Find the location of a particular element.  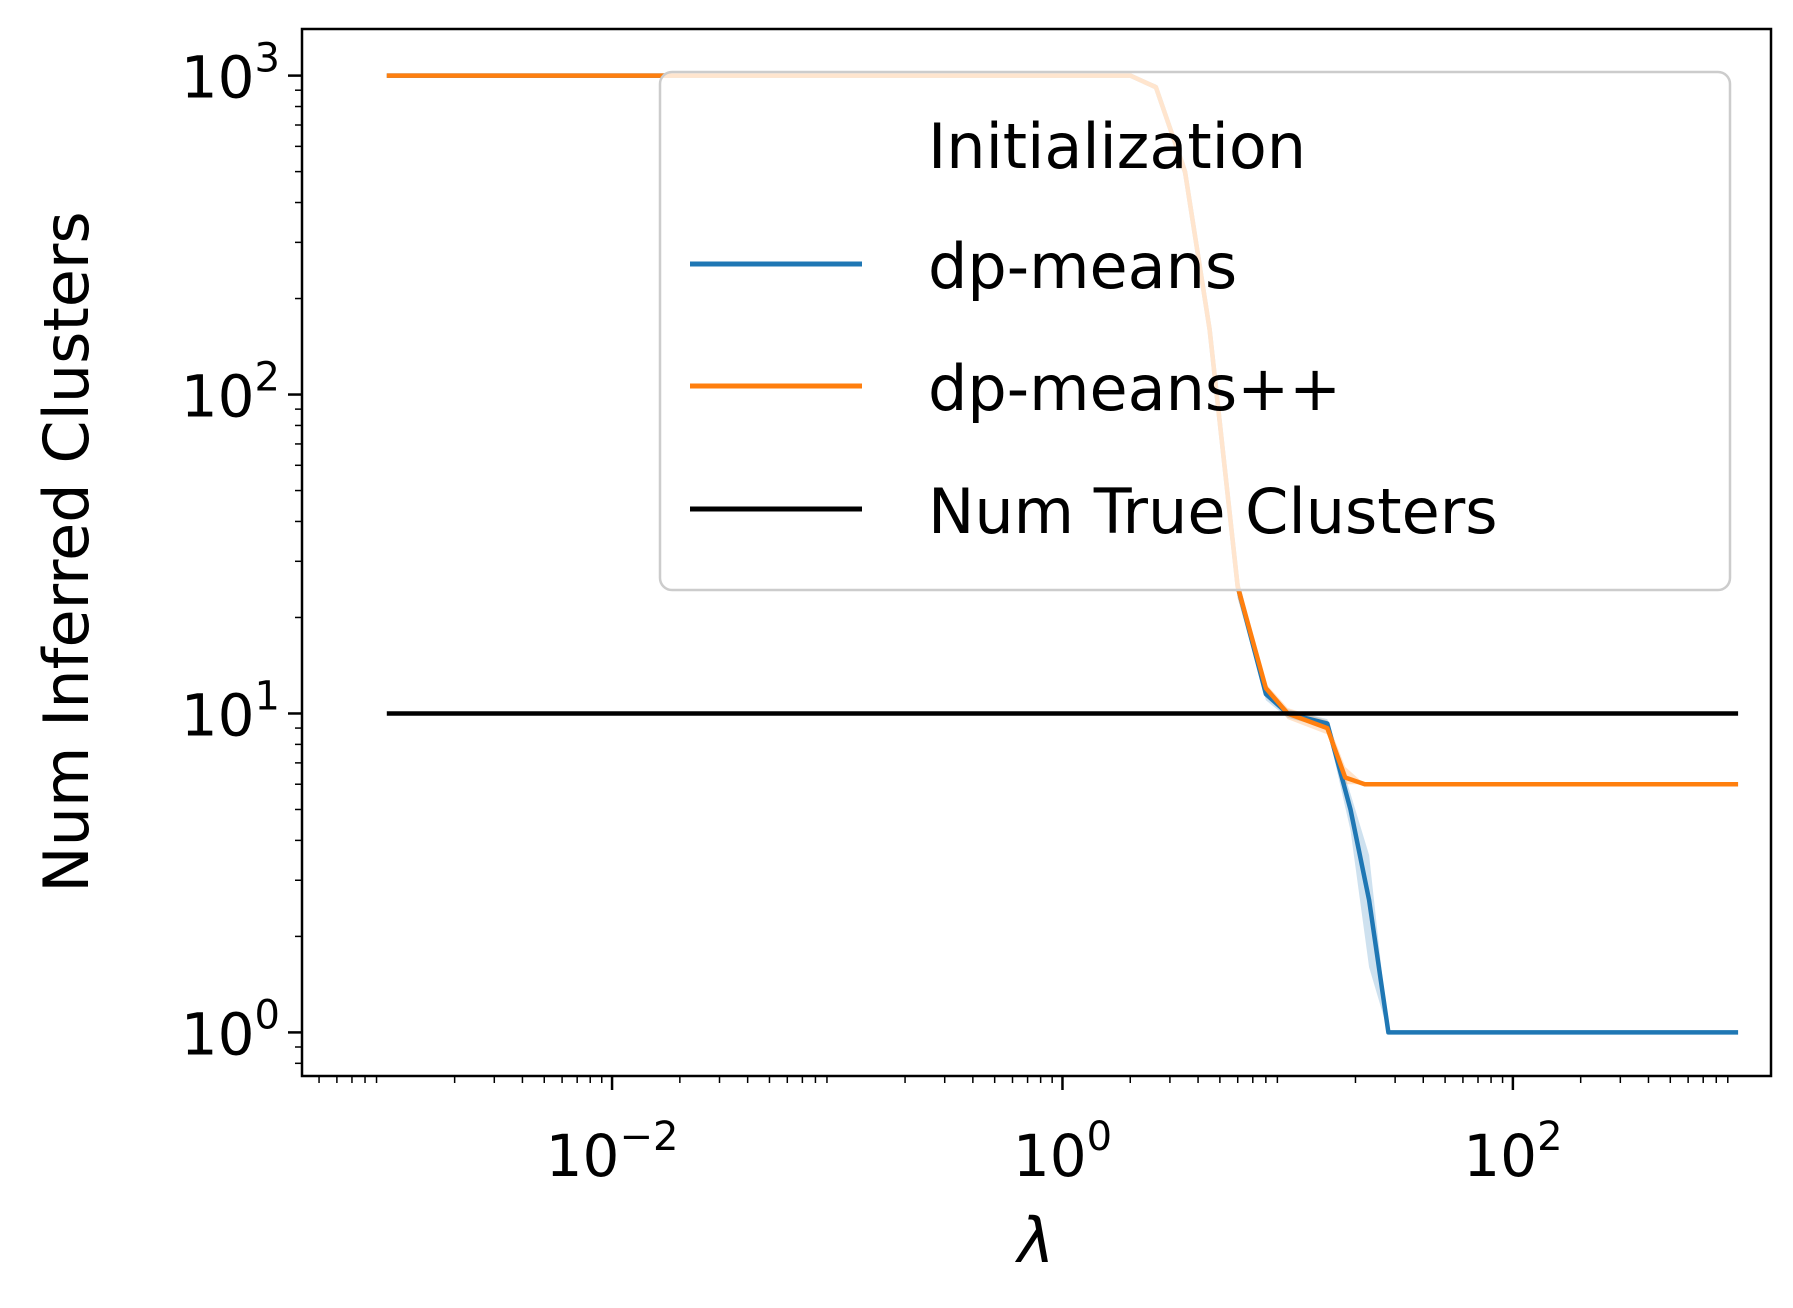

legend-title: Initialization is located at coordinates (1117, 146).